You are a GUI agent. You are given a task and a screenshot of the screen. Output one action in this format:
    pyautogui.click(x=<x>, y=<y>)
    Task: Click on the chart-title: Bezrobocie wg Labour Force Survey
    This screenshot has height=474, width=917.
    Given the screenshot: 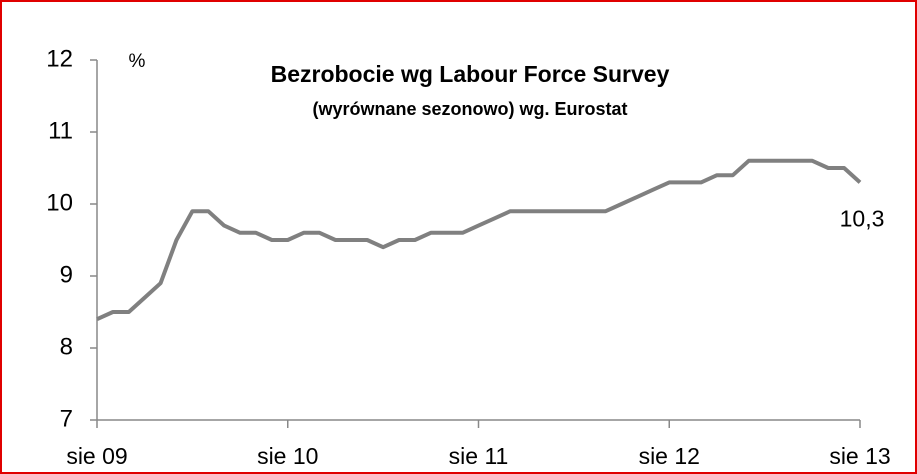 What is the action you would take?
    pyautogui.click(x=470, y=74)
    